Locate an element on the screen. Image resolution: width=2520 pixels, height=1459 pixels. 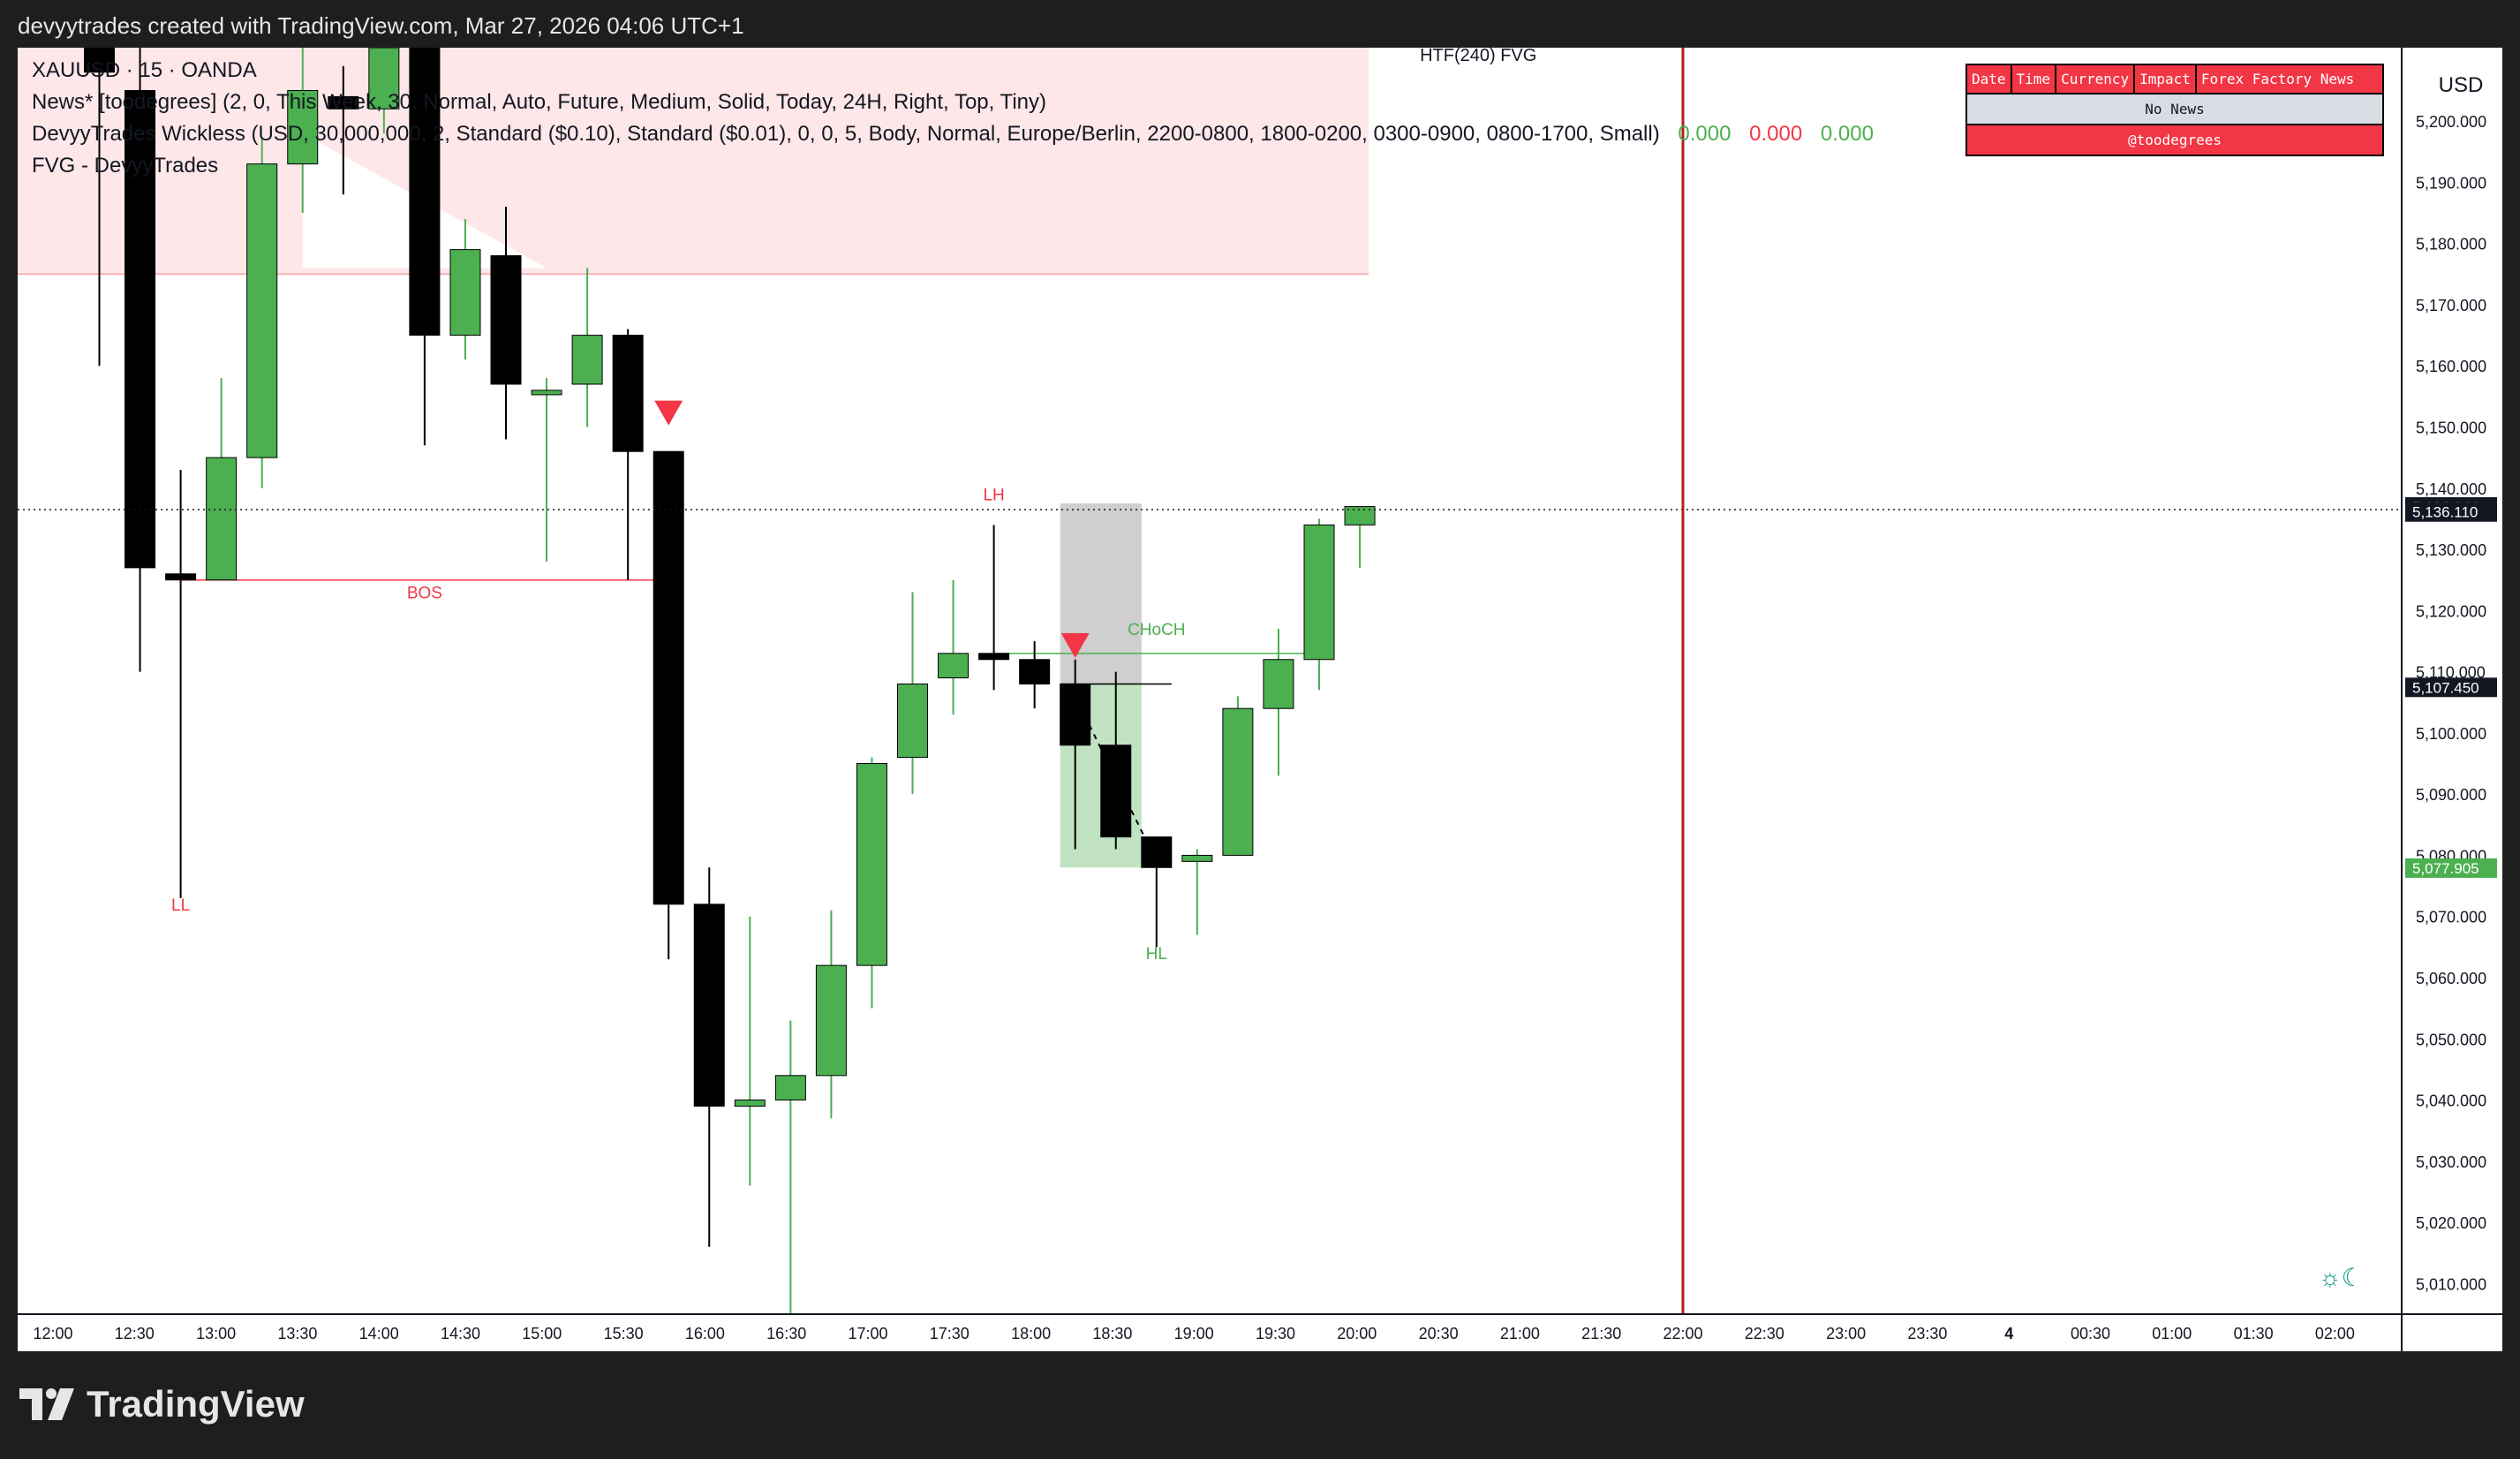
legend-fvg-indicator: FVG - DevyyTrades is located at coordinates (125, 166).